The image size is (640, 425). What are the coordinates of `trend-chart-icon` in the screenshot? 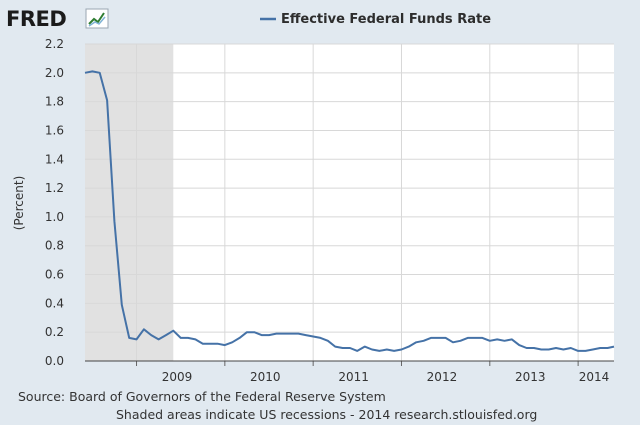 It's located at (97, 18).